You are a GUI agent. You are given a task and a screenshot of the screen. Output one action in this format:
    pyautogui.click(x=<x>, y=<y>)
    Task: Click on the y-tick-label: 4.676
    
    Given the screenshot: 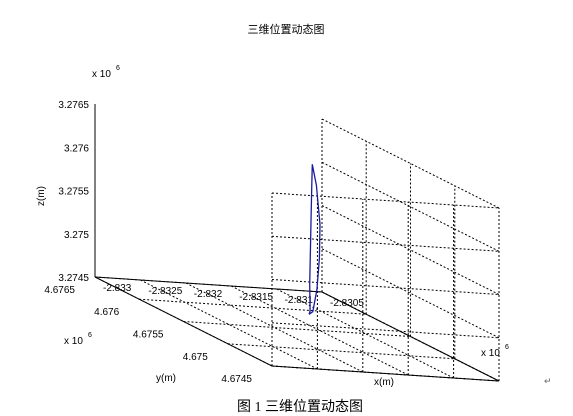 What is the action you would take?
    pyautogui.click(x=106, y=312)
    